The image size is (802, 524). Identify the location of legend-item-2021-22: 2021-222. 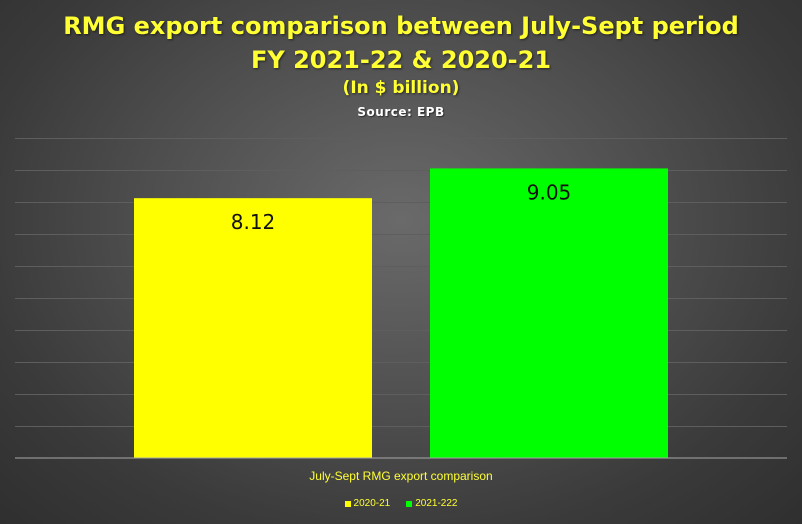
(431, 503).